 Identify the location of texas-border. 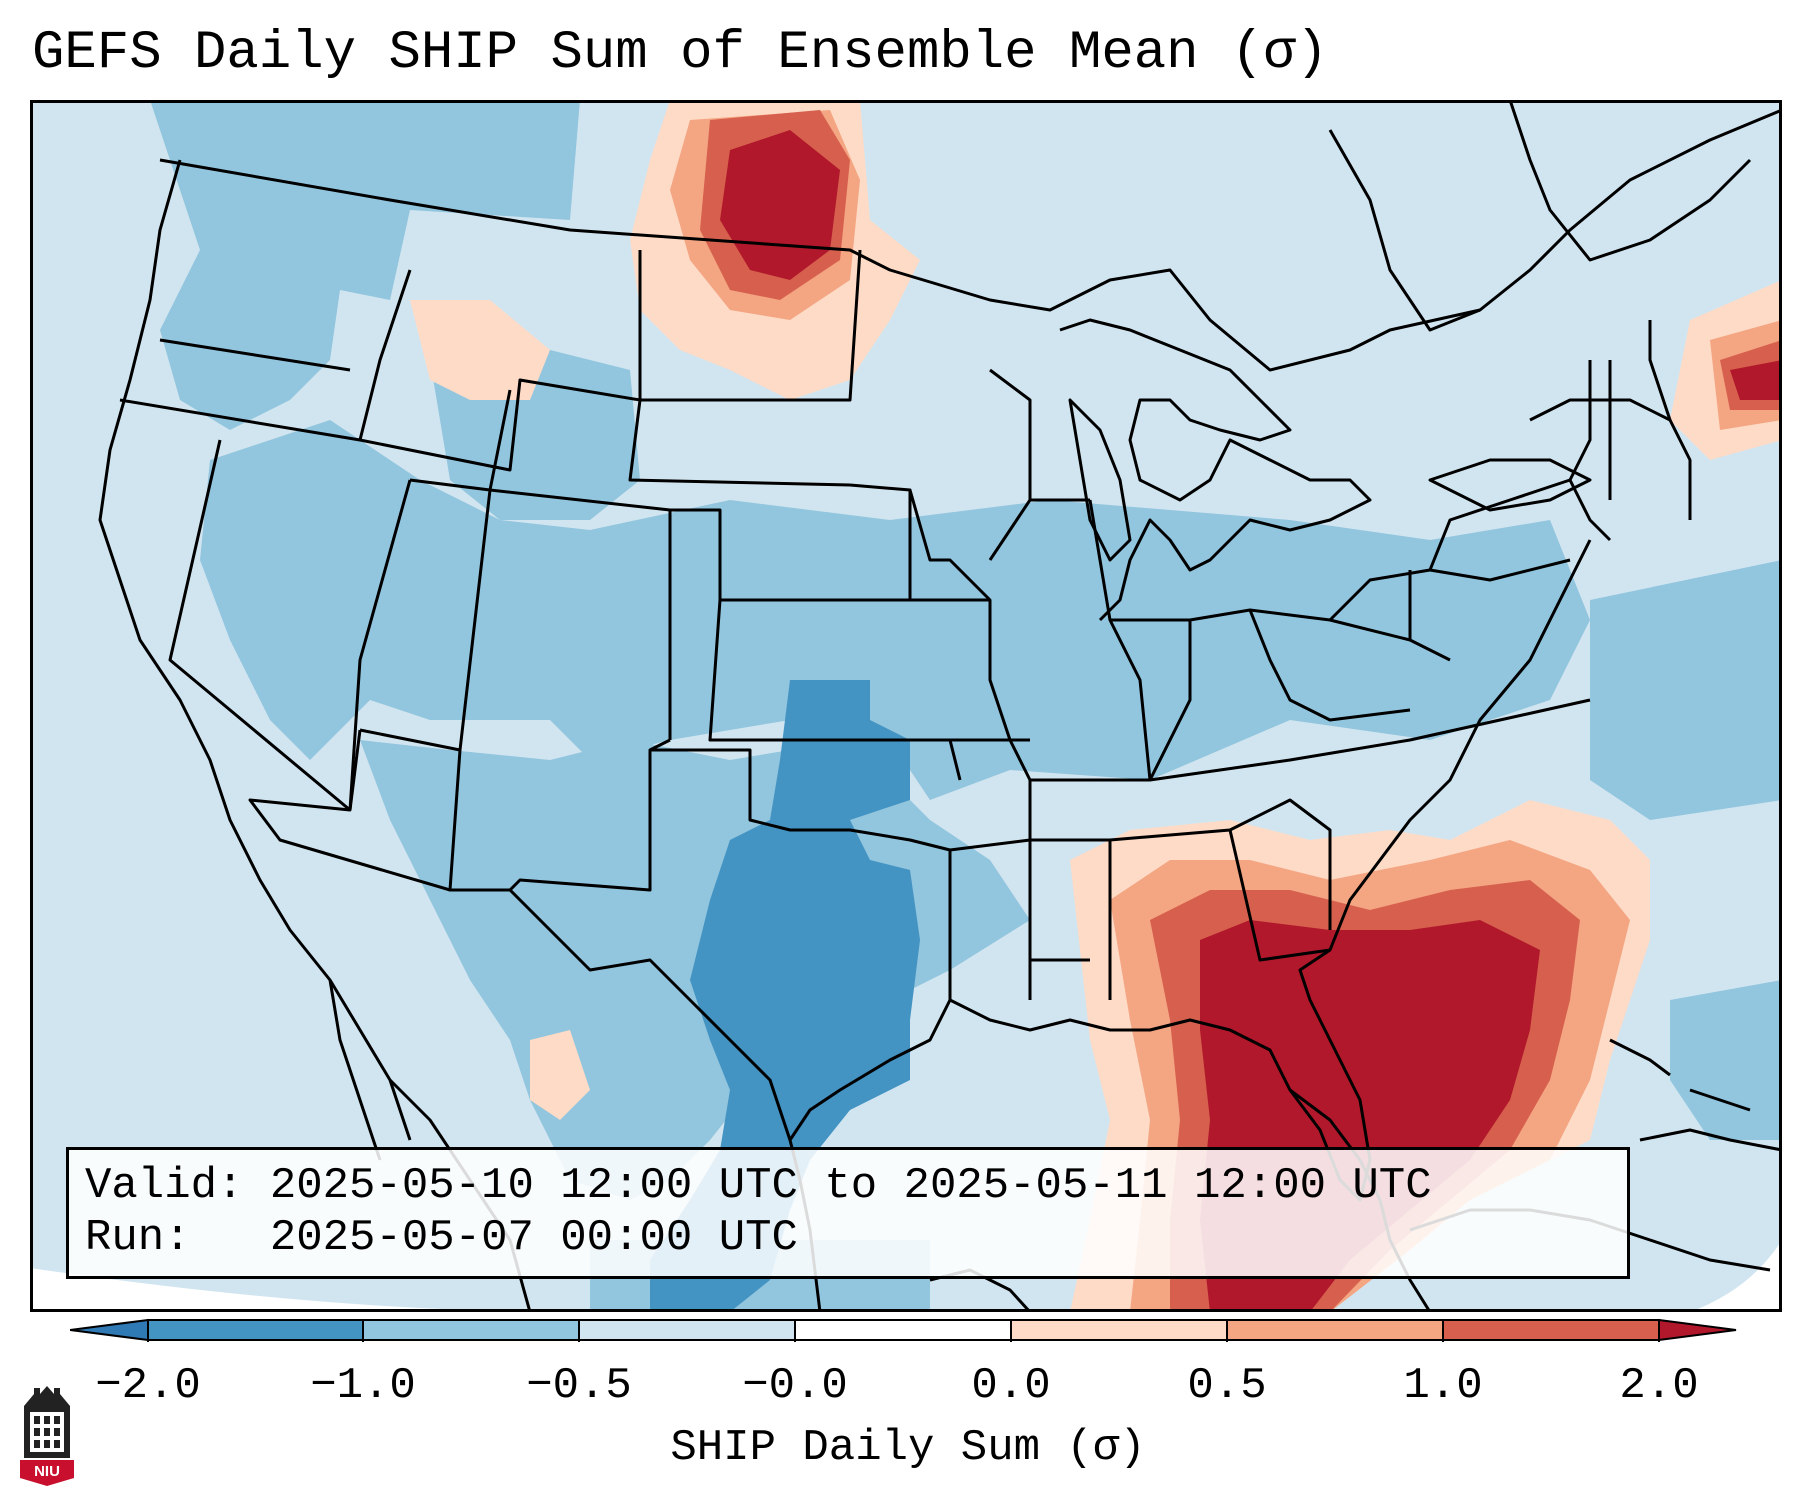
(730, 1015).